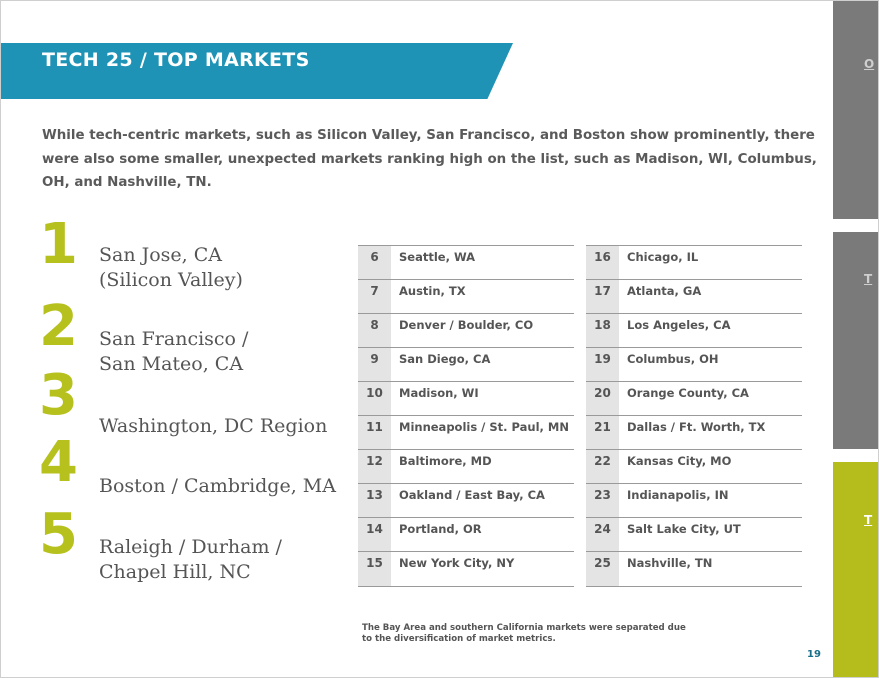 This screenshot has width=879, height=678. What do you see at coordinates (466, 325) in the screenshot?
I see `city-cell: Denver / Boulder, CO` at bounding box center [466, 325].